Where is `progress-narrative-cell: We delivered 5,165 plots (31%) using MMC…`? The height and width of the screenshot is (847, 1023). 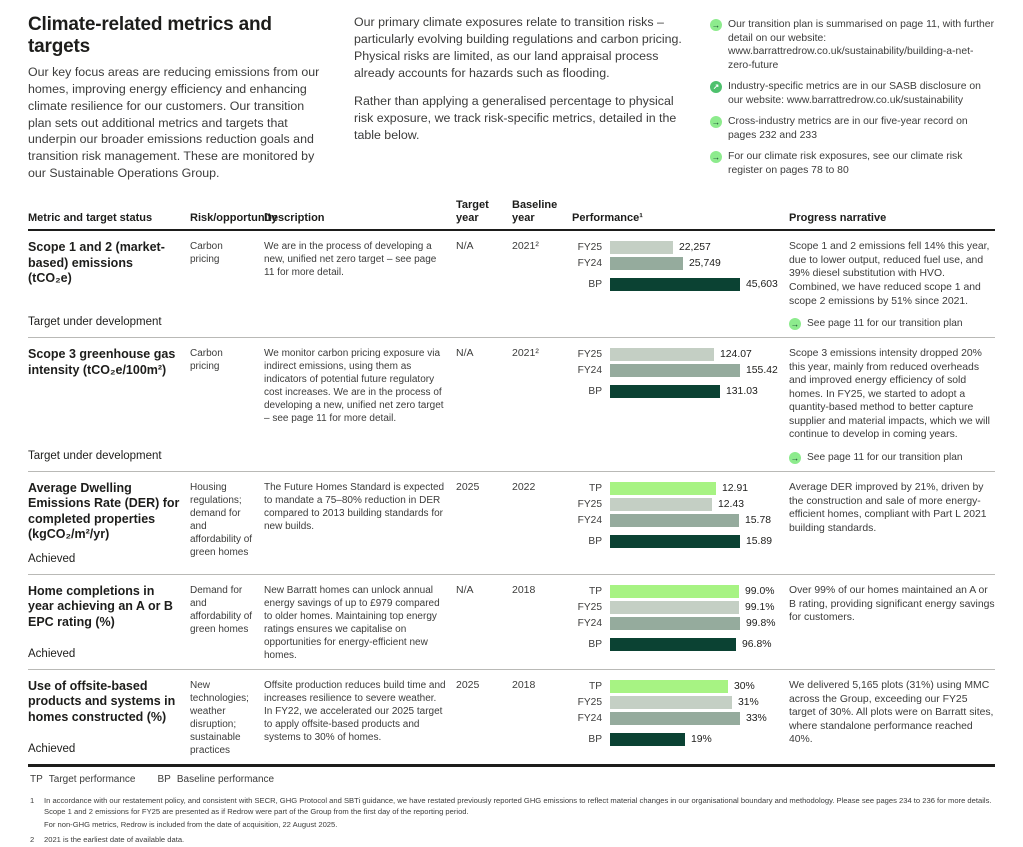 progress-narrative-cell: We delivered 5,165 plots (31%) using MMC… is located at coordinates (892, 718).